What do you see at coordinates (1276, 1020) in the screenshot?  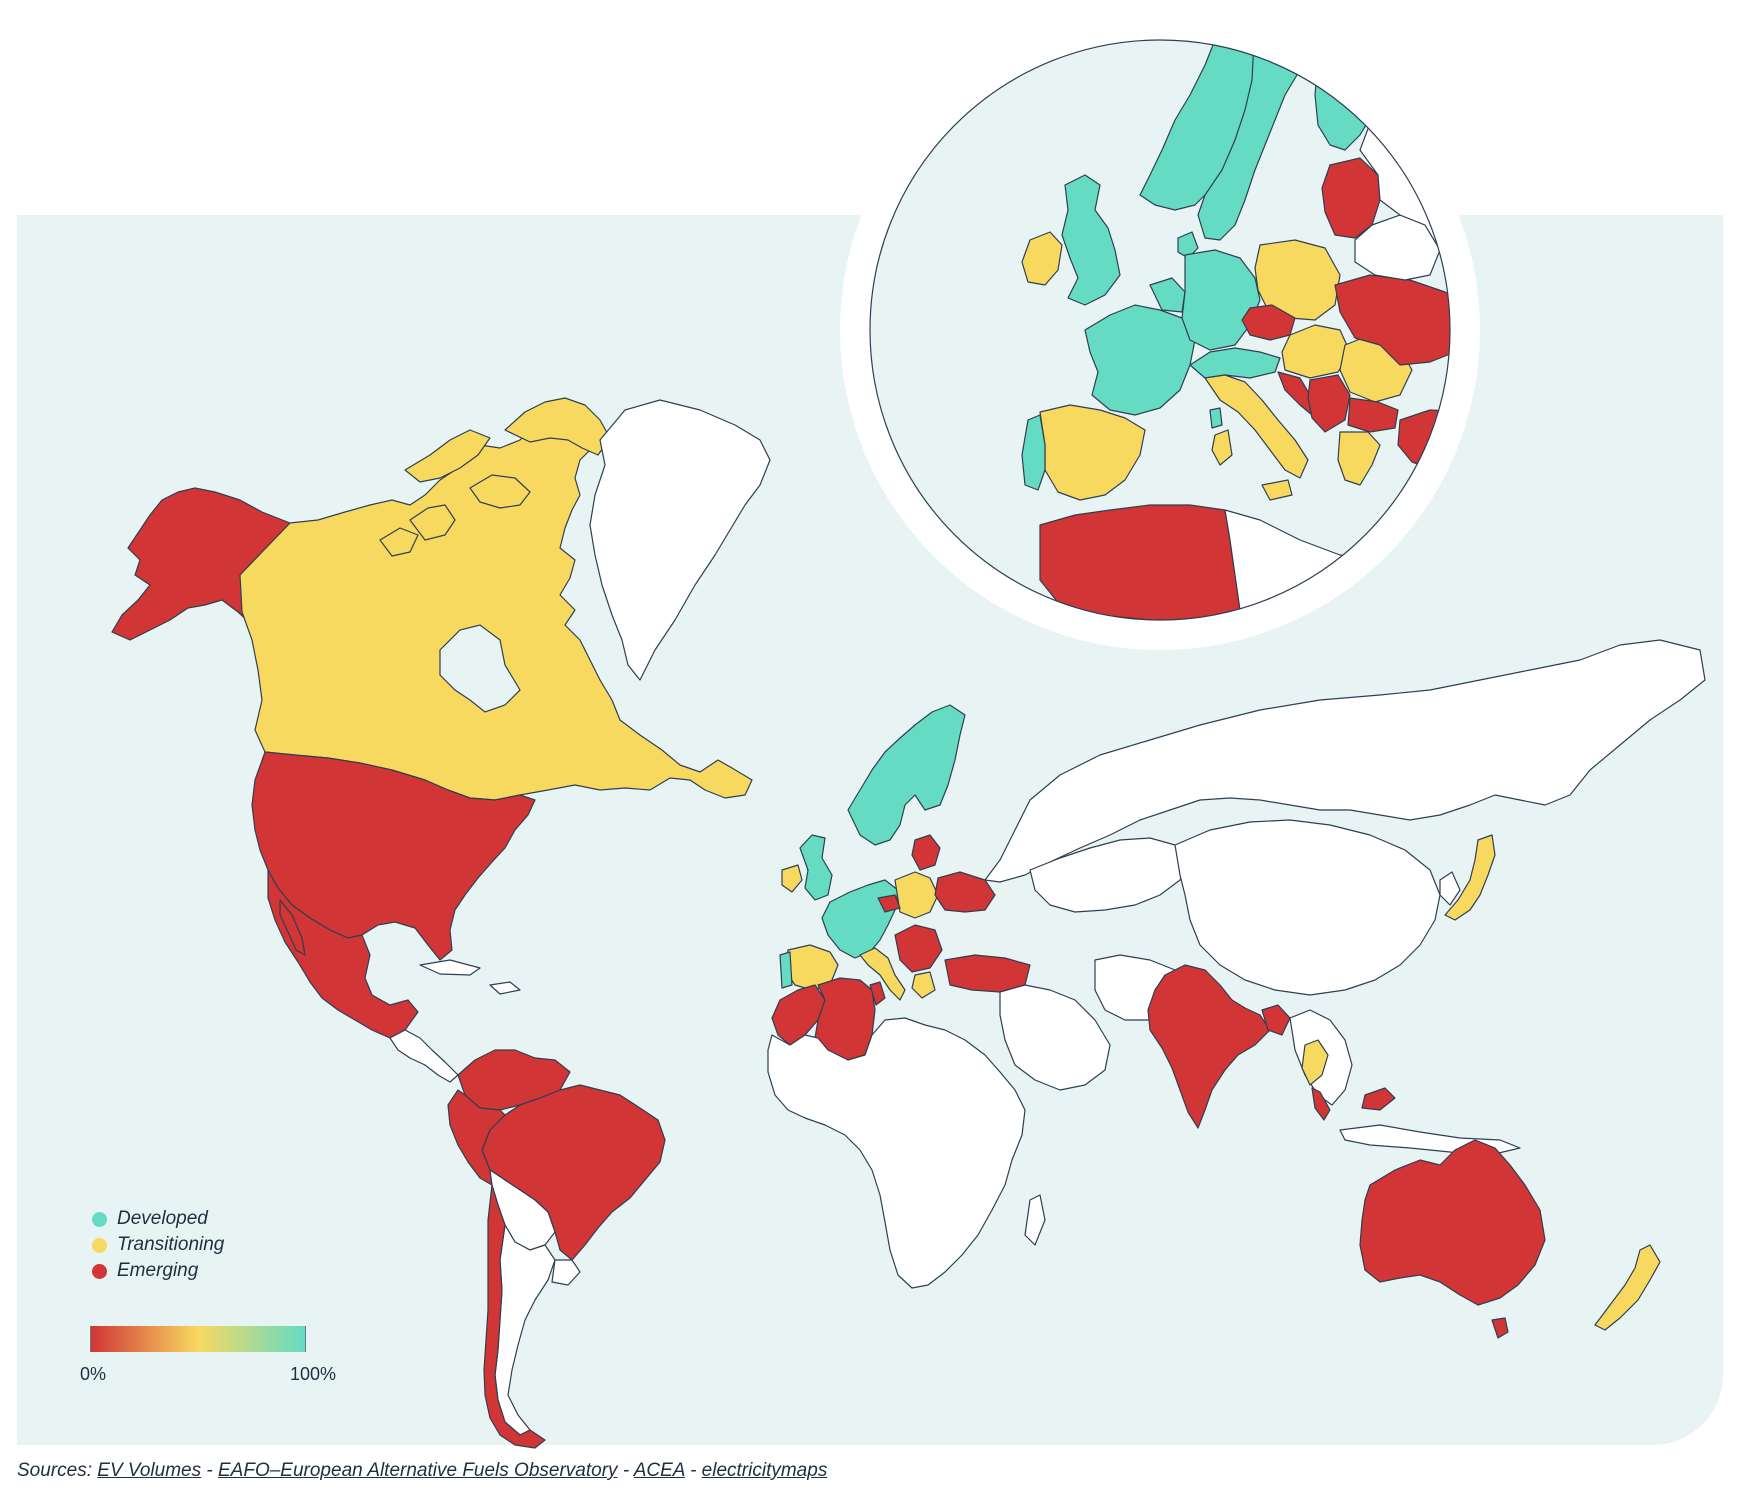 I see `bangladesh-myanmar` at bounding box center [1276, 1020].